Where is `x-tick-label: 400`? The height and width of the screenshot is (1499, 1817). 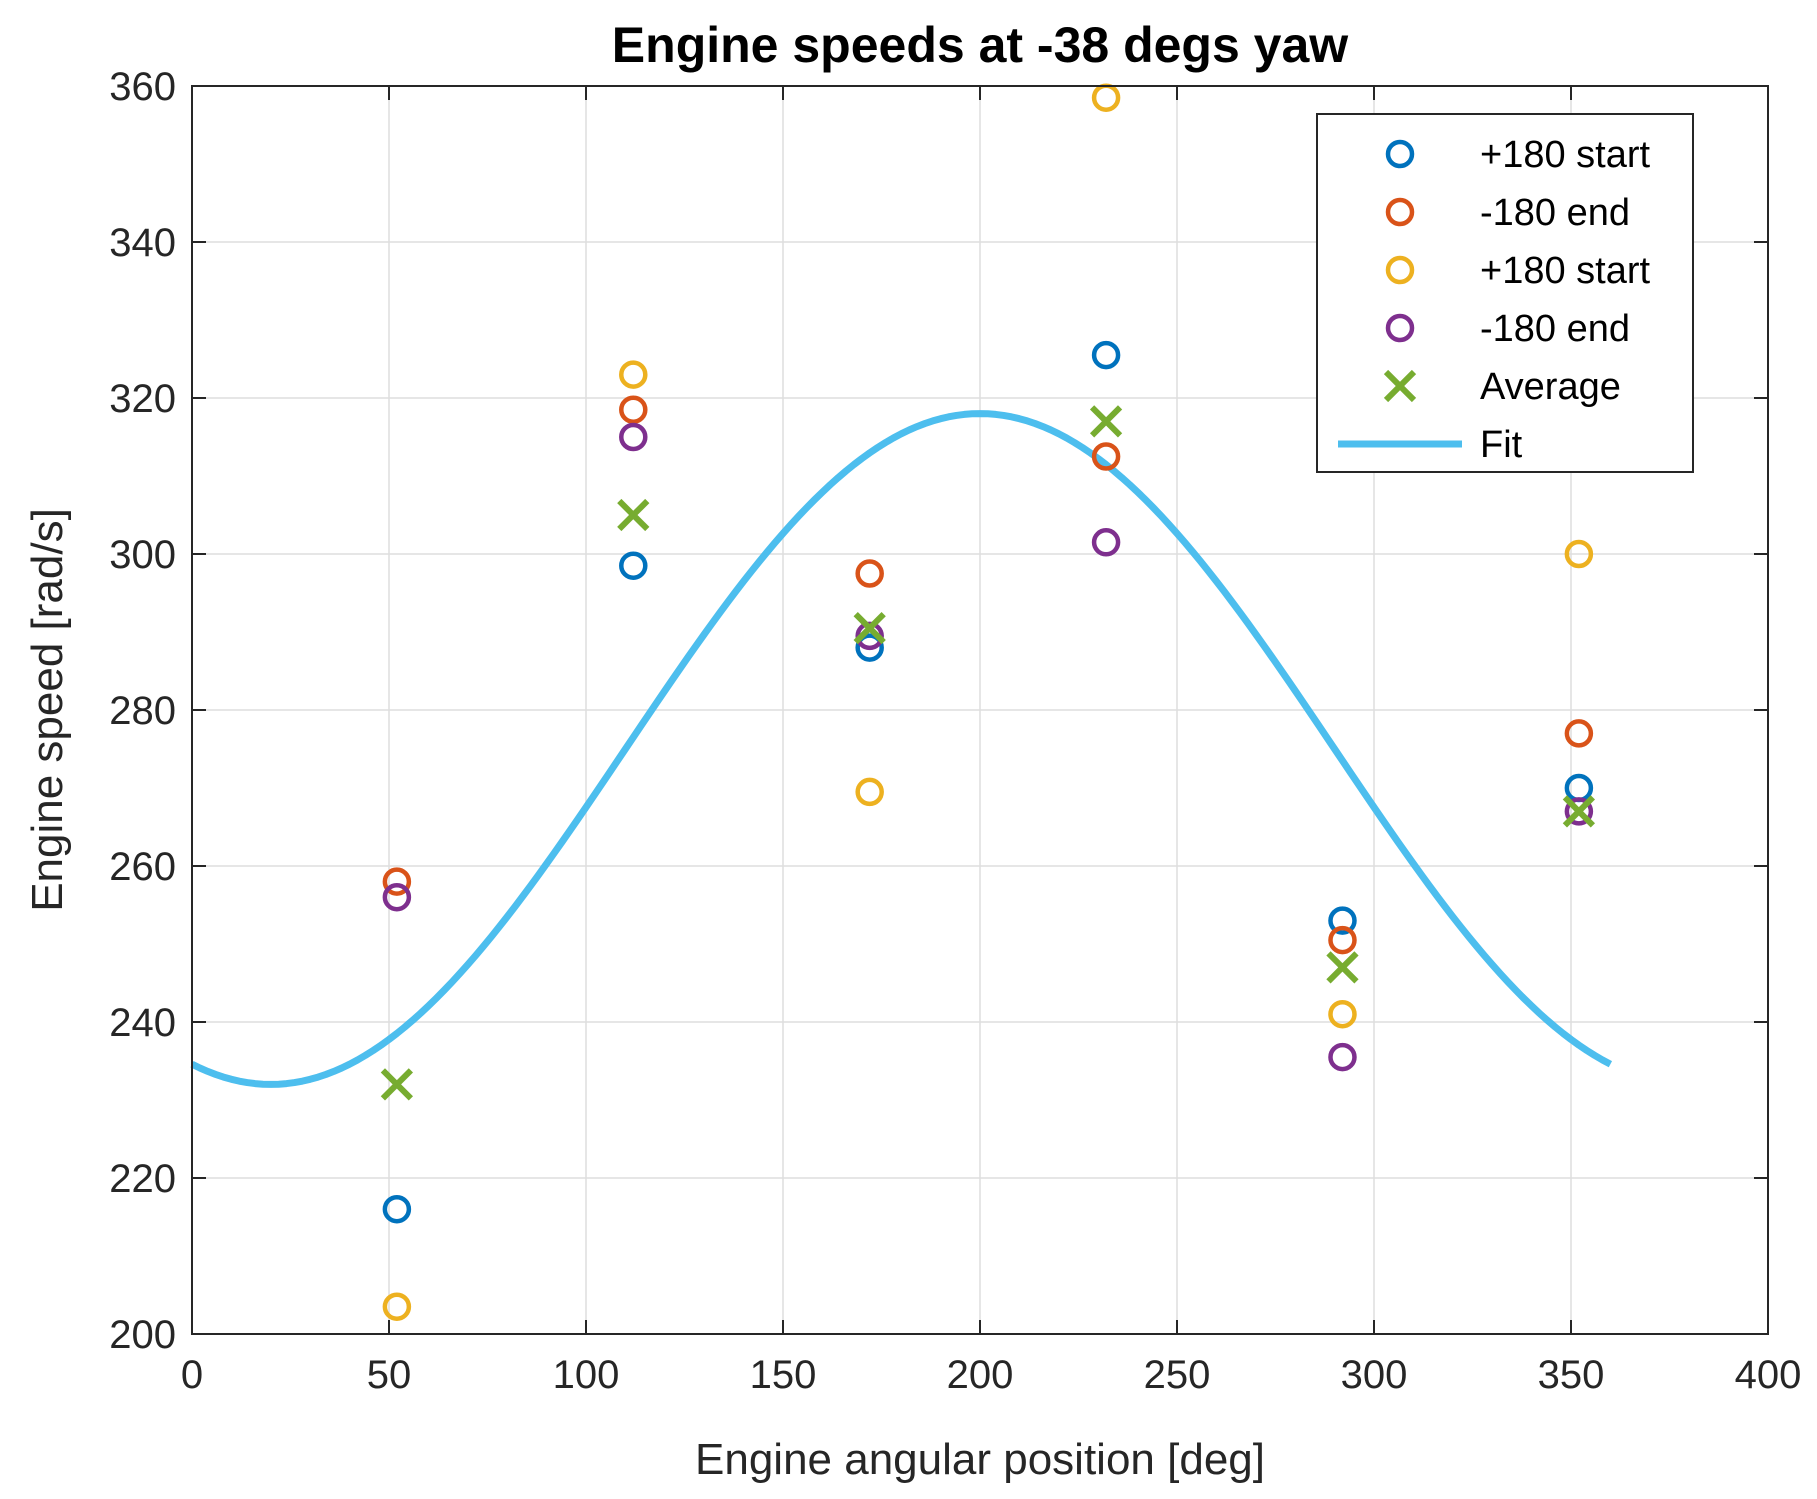 x-tick-label: 400 is located at coordinates (1768, 1375).